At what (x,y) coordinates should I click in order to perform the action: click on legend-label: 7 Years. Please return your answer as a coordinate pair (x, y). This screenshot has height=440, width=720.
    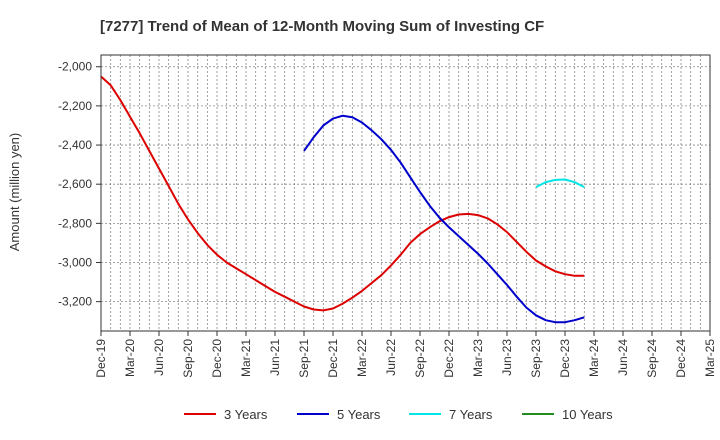
    Looking at the image, I should click on (471, 414).